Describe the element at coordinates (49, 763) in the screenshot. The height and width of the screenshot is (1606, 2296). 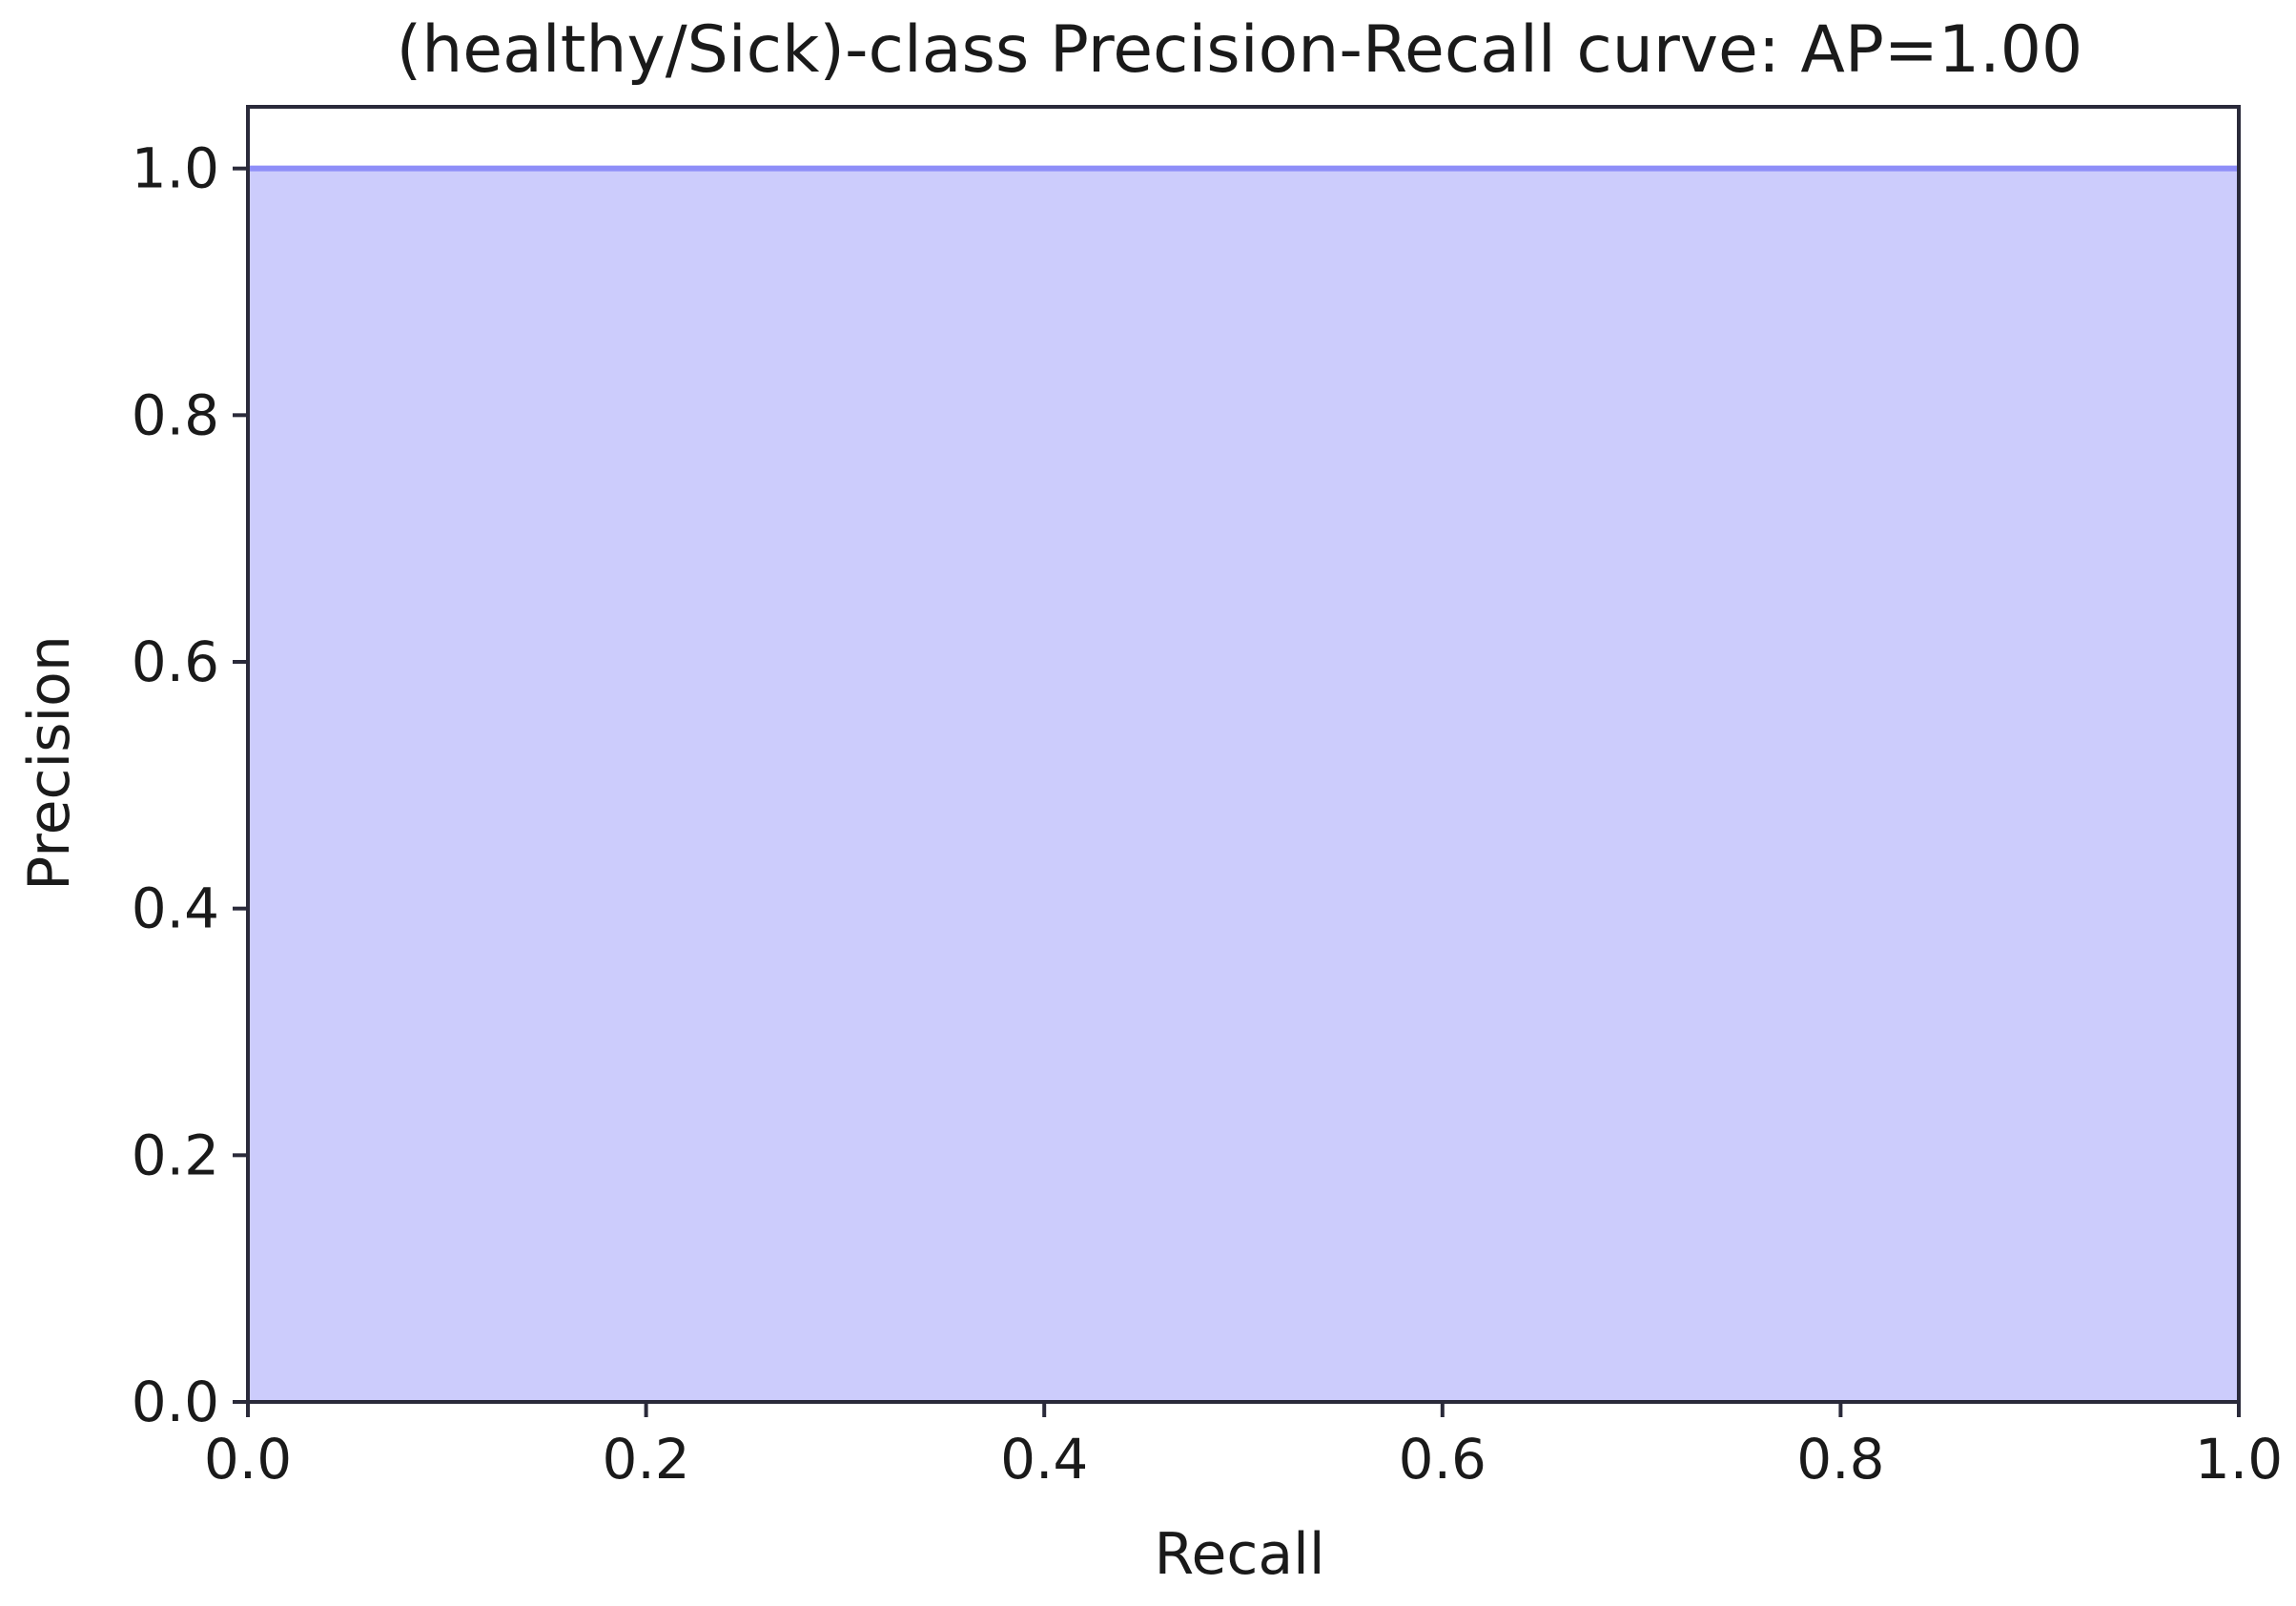
I see `y-axis-label: Precision` at that location.